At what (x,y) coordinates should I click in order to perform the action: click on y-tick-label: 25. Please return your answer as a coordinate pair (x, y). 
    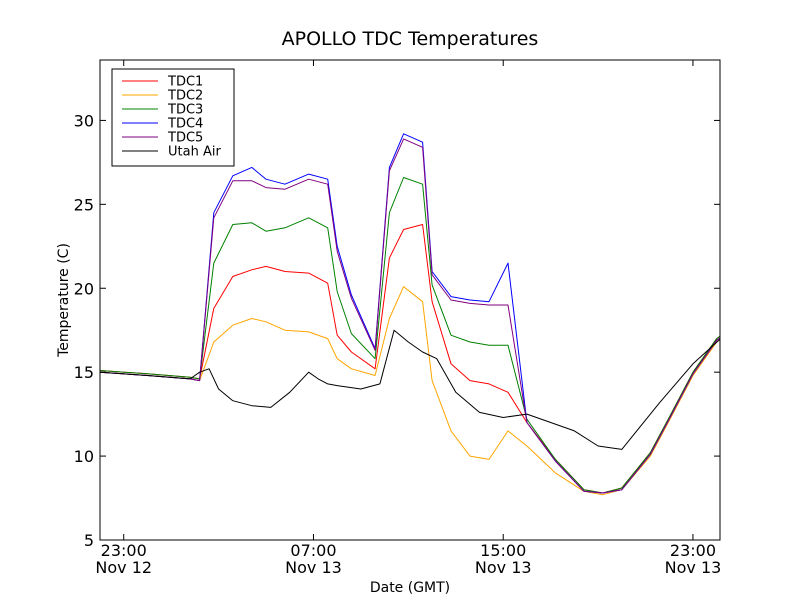
    Looking at the image, I should click on (84, 204).